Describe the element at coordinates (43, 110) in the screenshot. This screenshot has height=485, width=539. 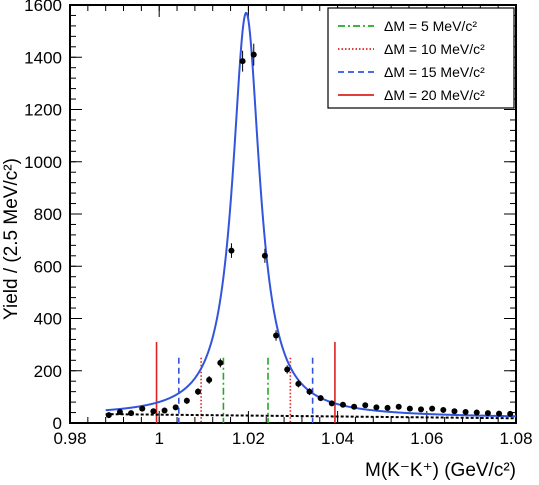
I see `y-tick-label: 1200` at that location.